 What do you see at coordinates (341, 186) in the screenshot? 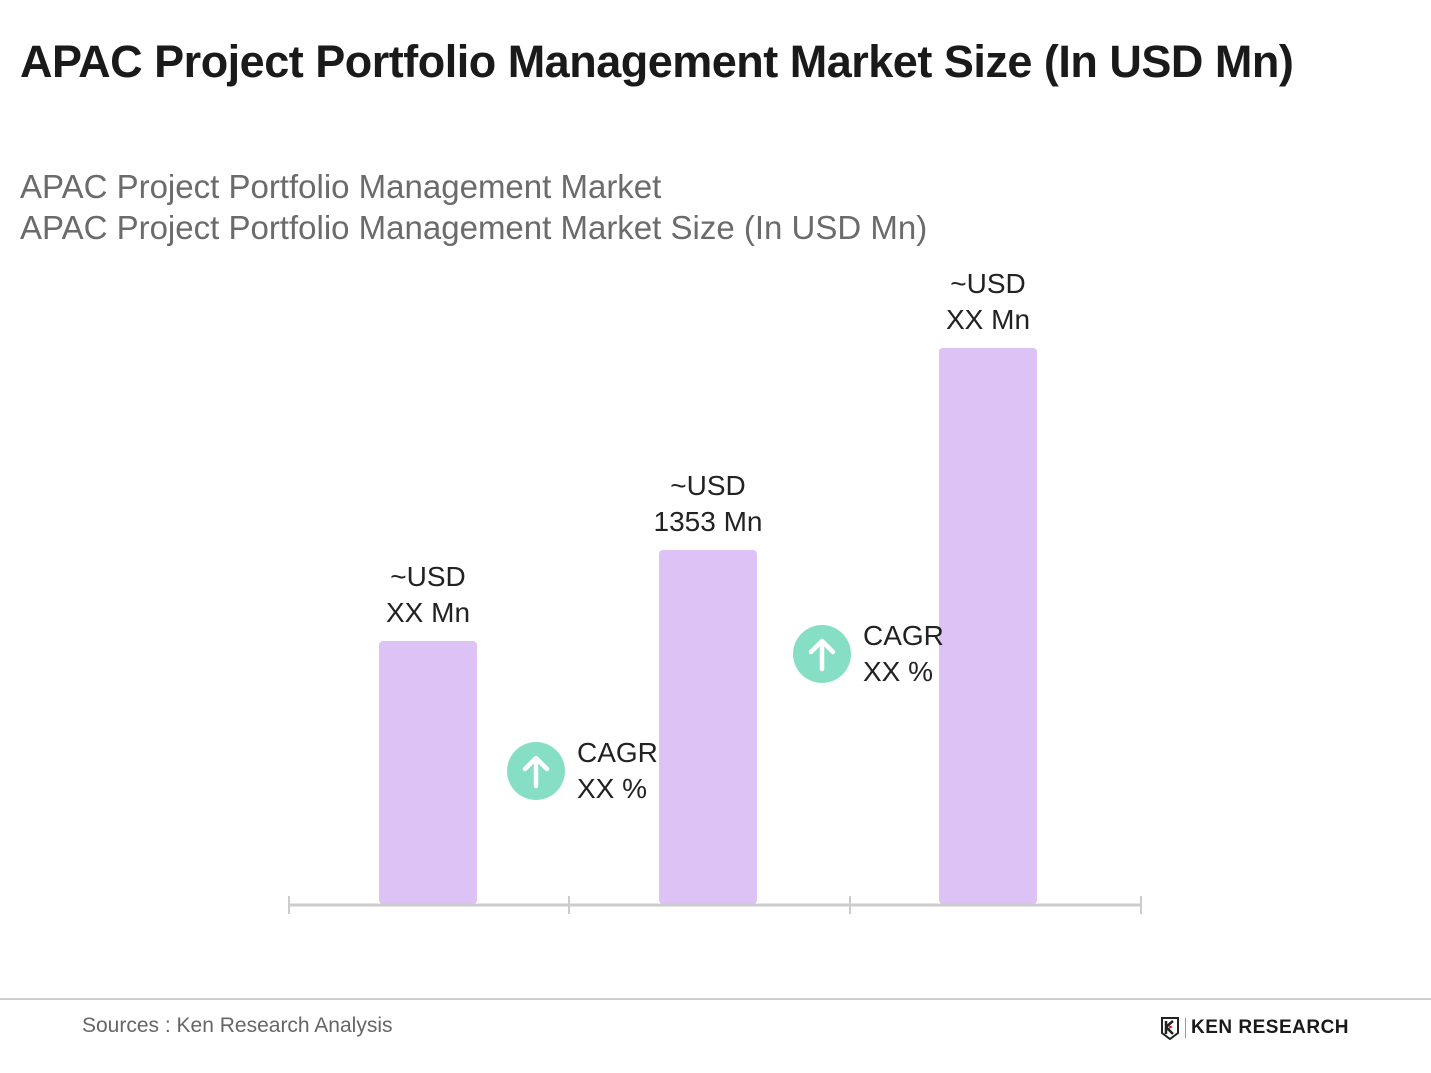
I see `chart-subtitle-1: APAC Project Portfolio Management Market` at bounding box center [341, 186].